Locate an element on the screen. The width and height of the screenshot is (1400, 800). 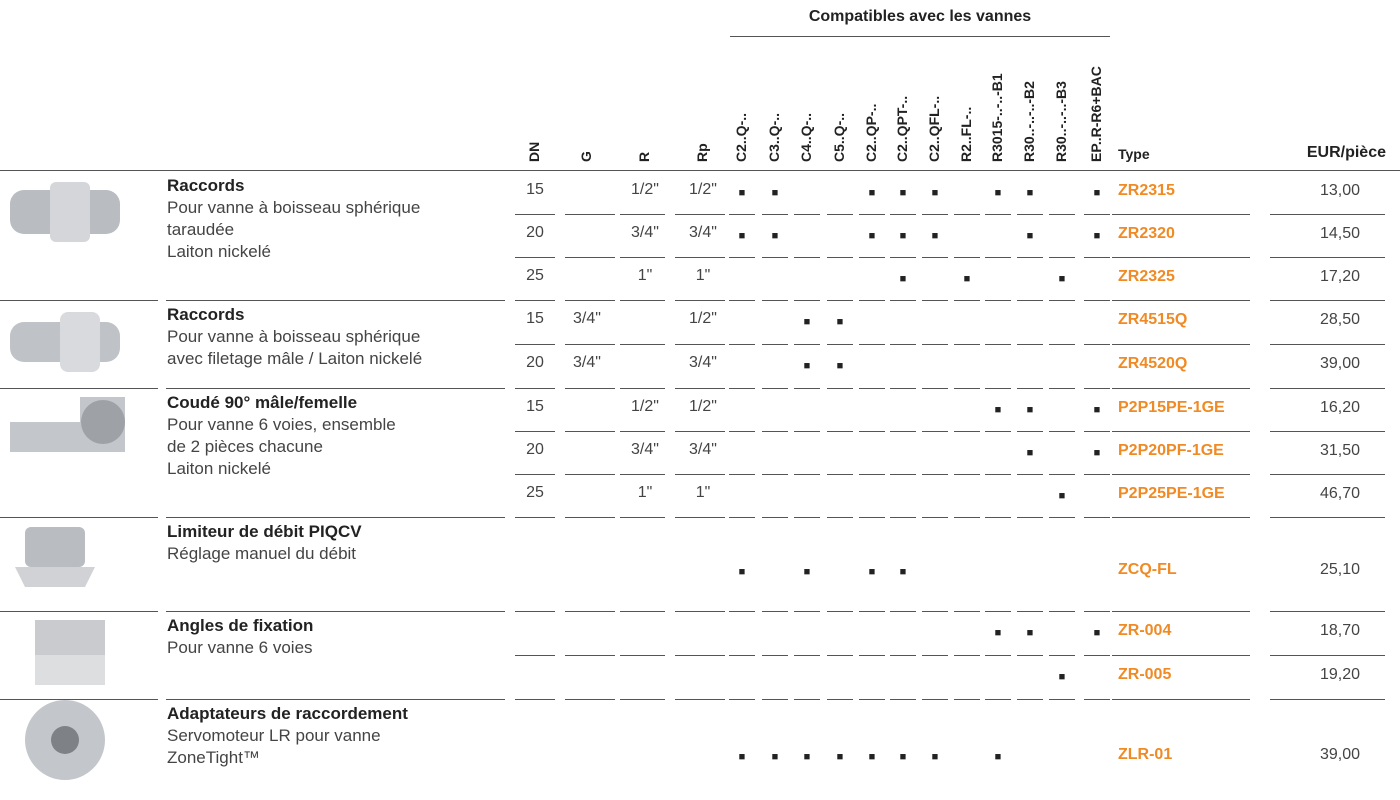
product-type: P2P20PF-1GE is located at coordinates (1171, 450).